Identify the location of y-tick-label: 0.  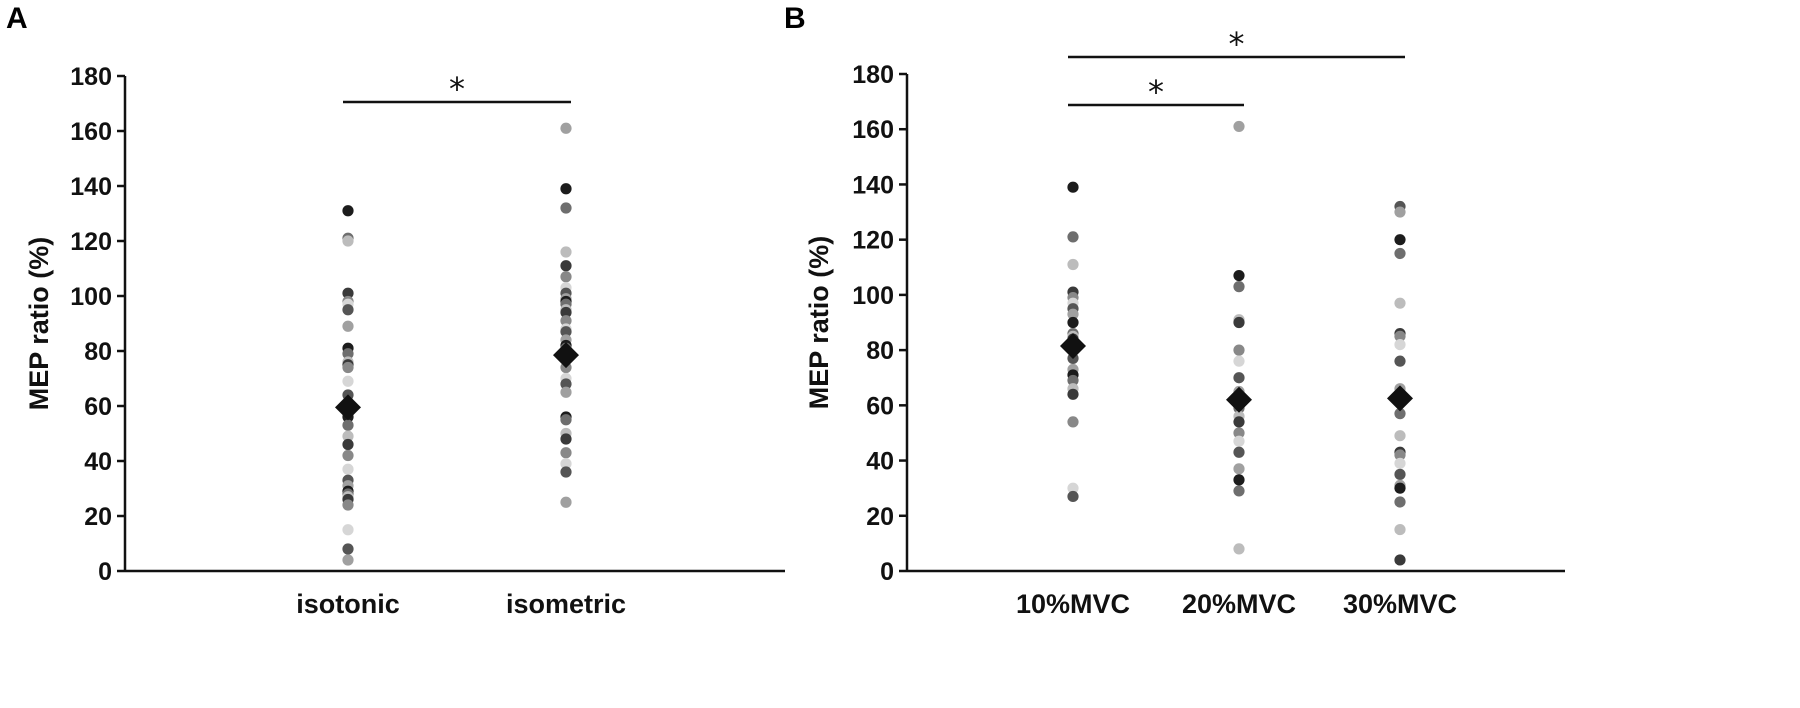
(105, 572).